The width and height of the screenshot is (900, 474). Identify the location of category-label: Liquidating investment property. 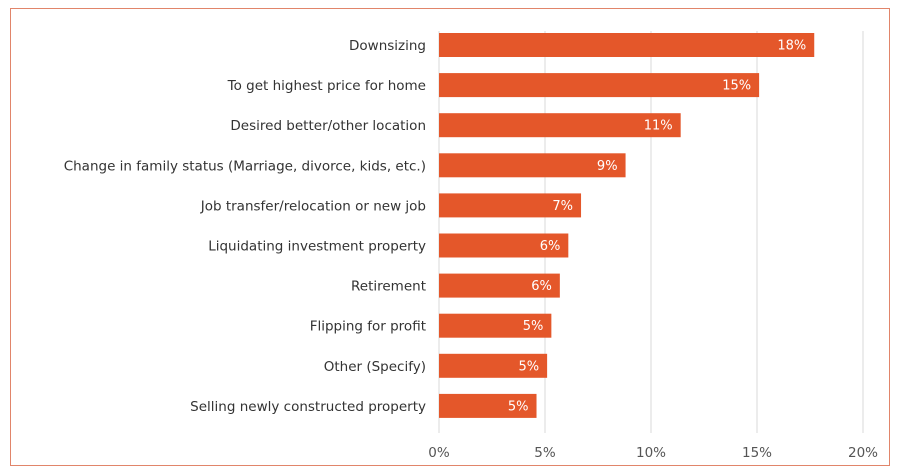
(317, 247).